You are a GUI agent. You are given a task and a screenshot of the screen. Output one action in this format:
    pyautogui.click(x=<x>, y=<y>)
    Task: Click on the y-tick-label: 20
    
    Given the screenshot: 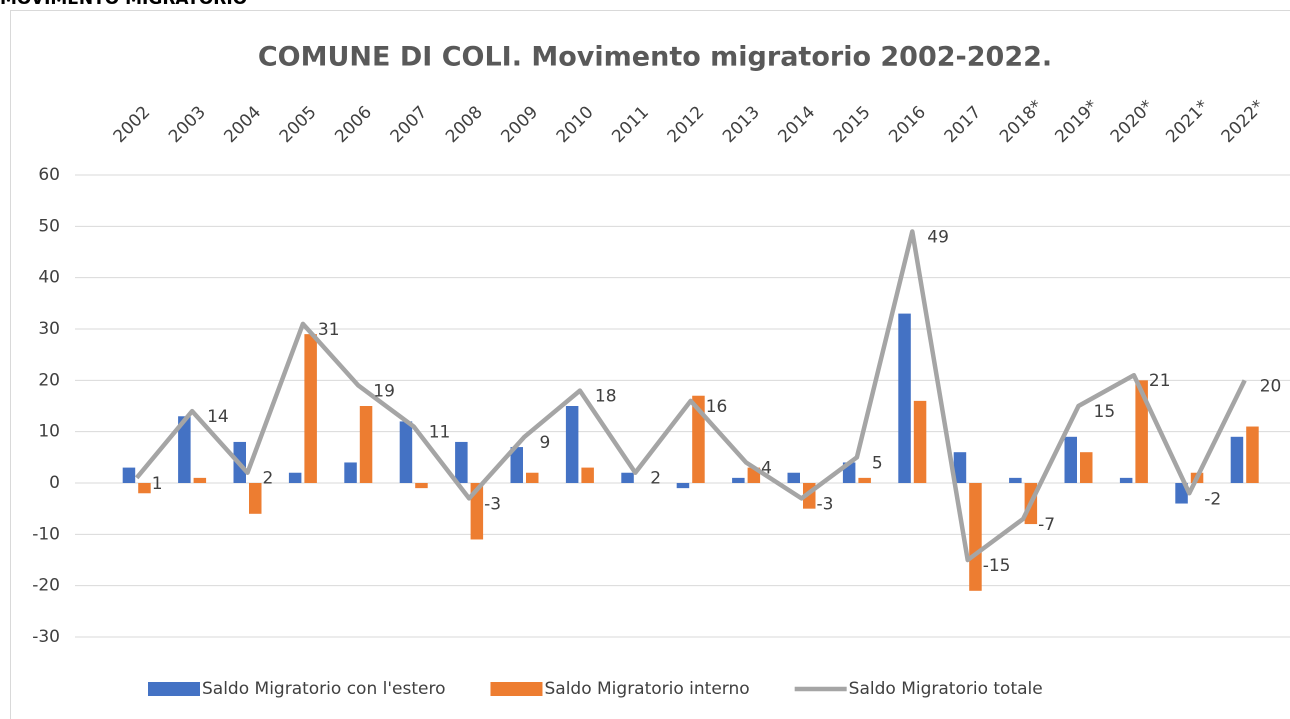 What is the action you would take?
    pyautogui.click(x=49, y=380)
    